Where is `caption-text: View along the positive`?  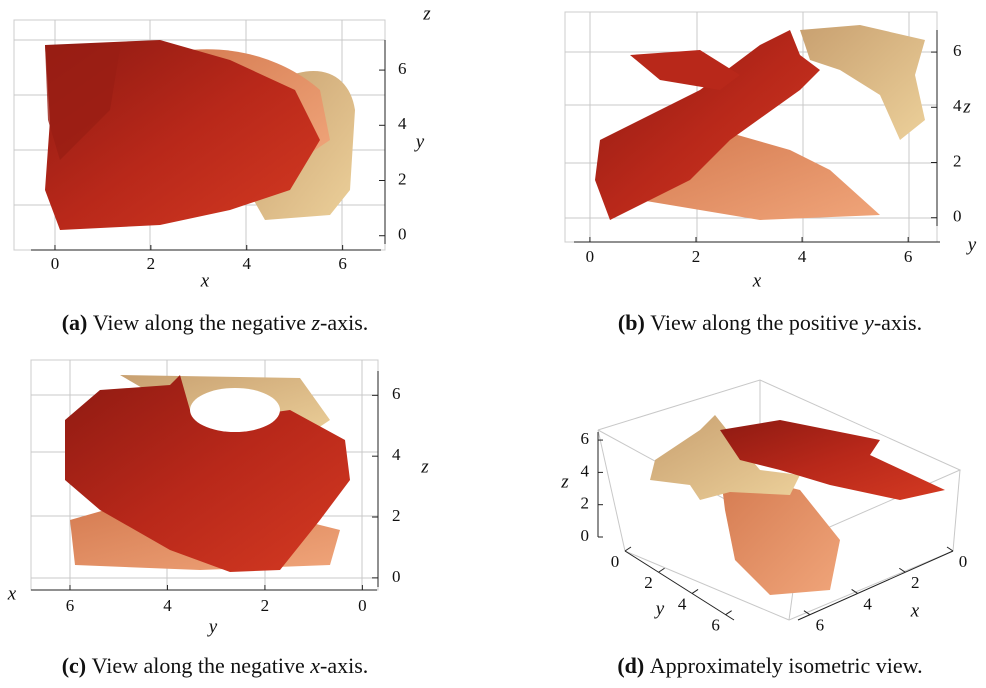
caption-text: View along the positive is located at coordinates (757, 322).